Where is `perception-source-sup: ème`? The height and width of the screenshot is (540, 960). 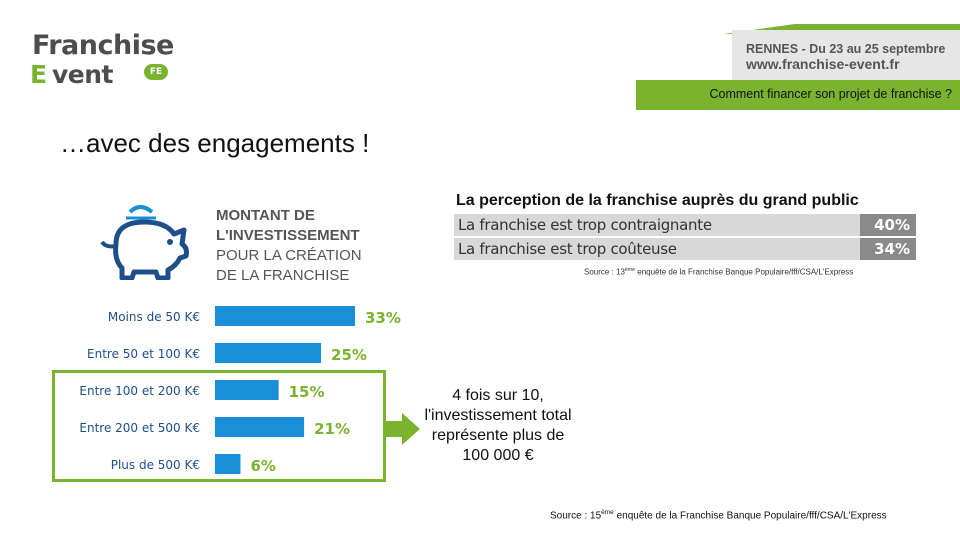 perception-source-sup: ème is located at coordinates (630, 270).